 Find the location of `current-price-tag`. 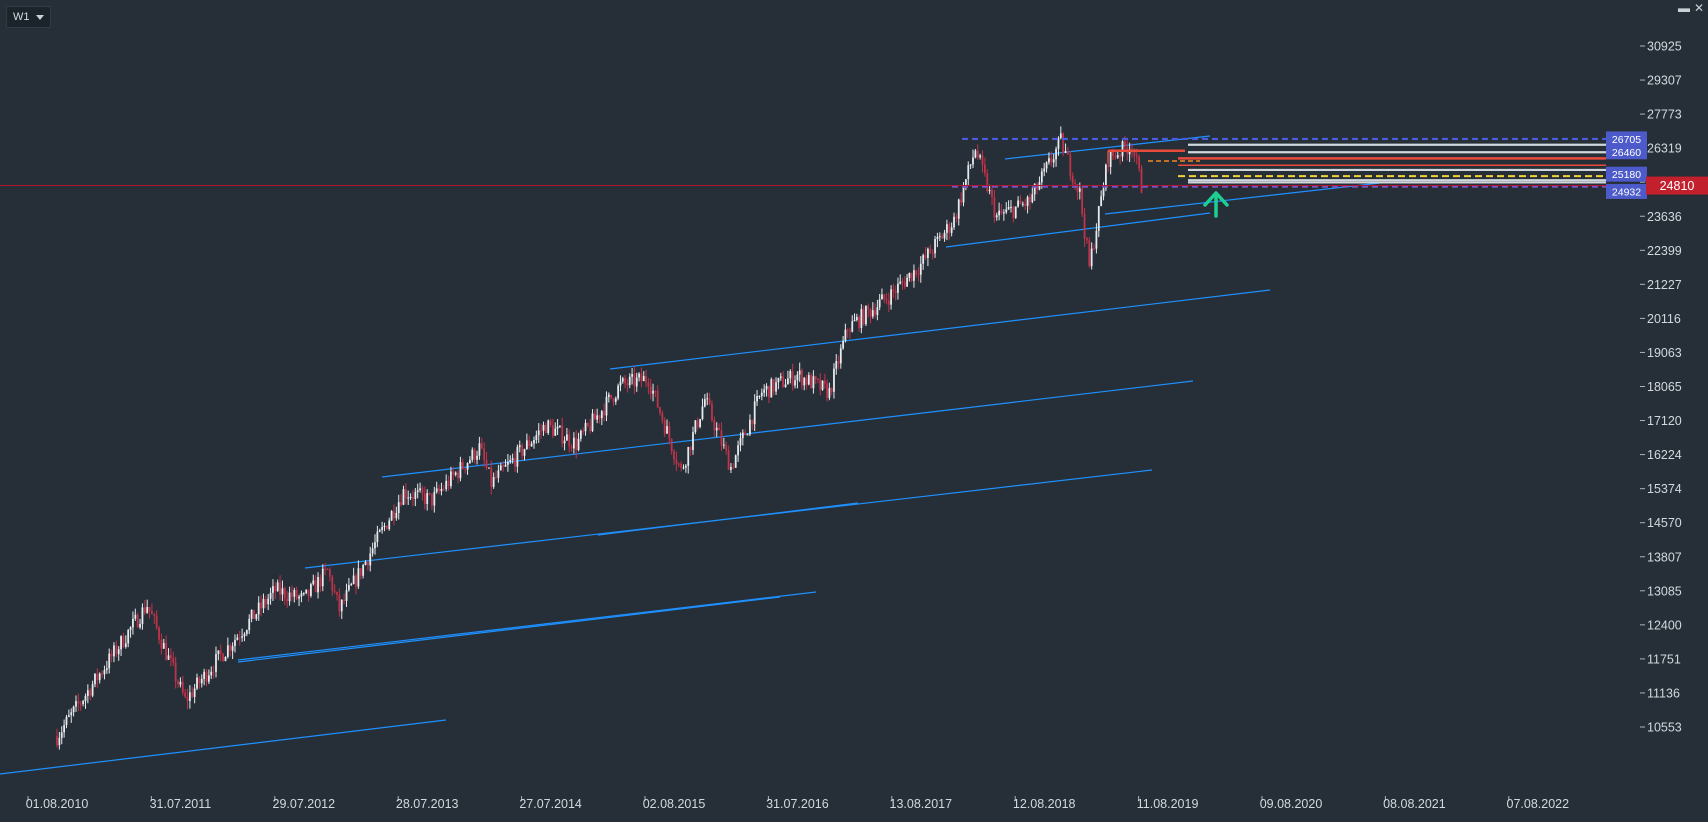

current-price-tag is located at coordinates (1677, 185).